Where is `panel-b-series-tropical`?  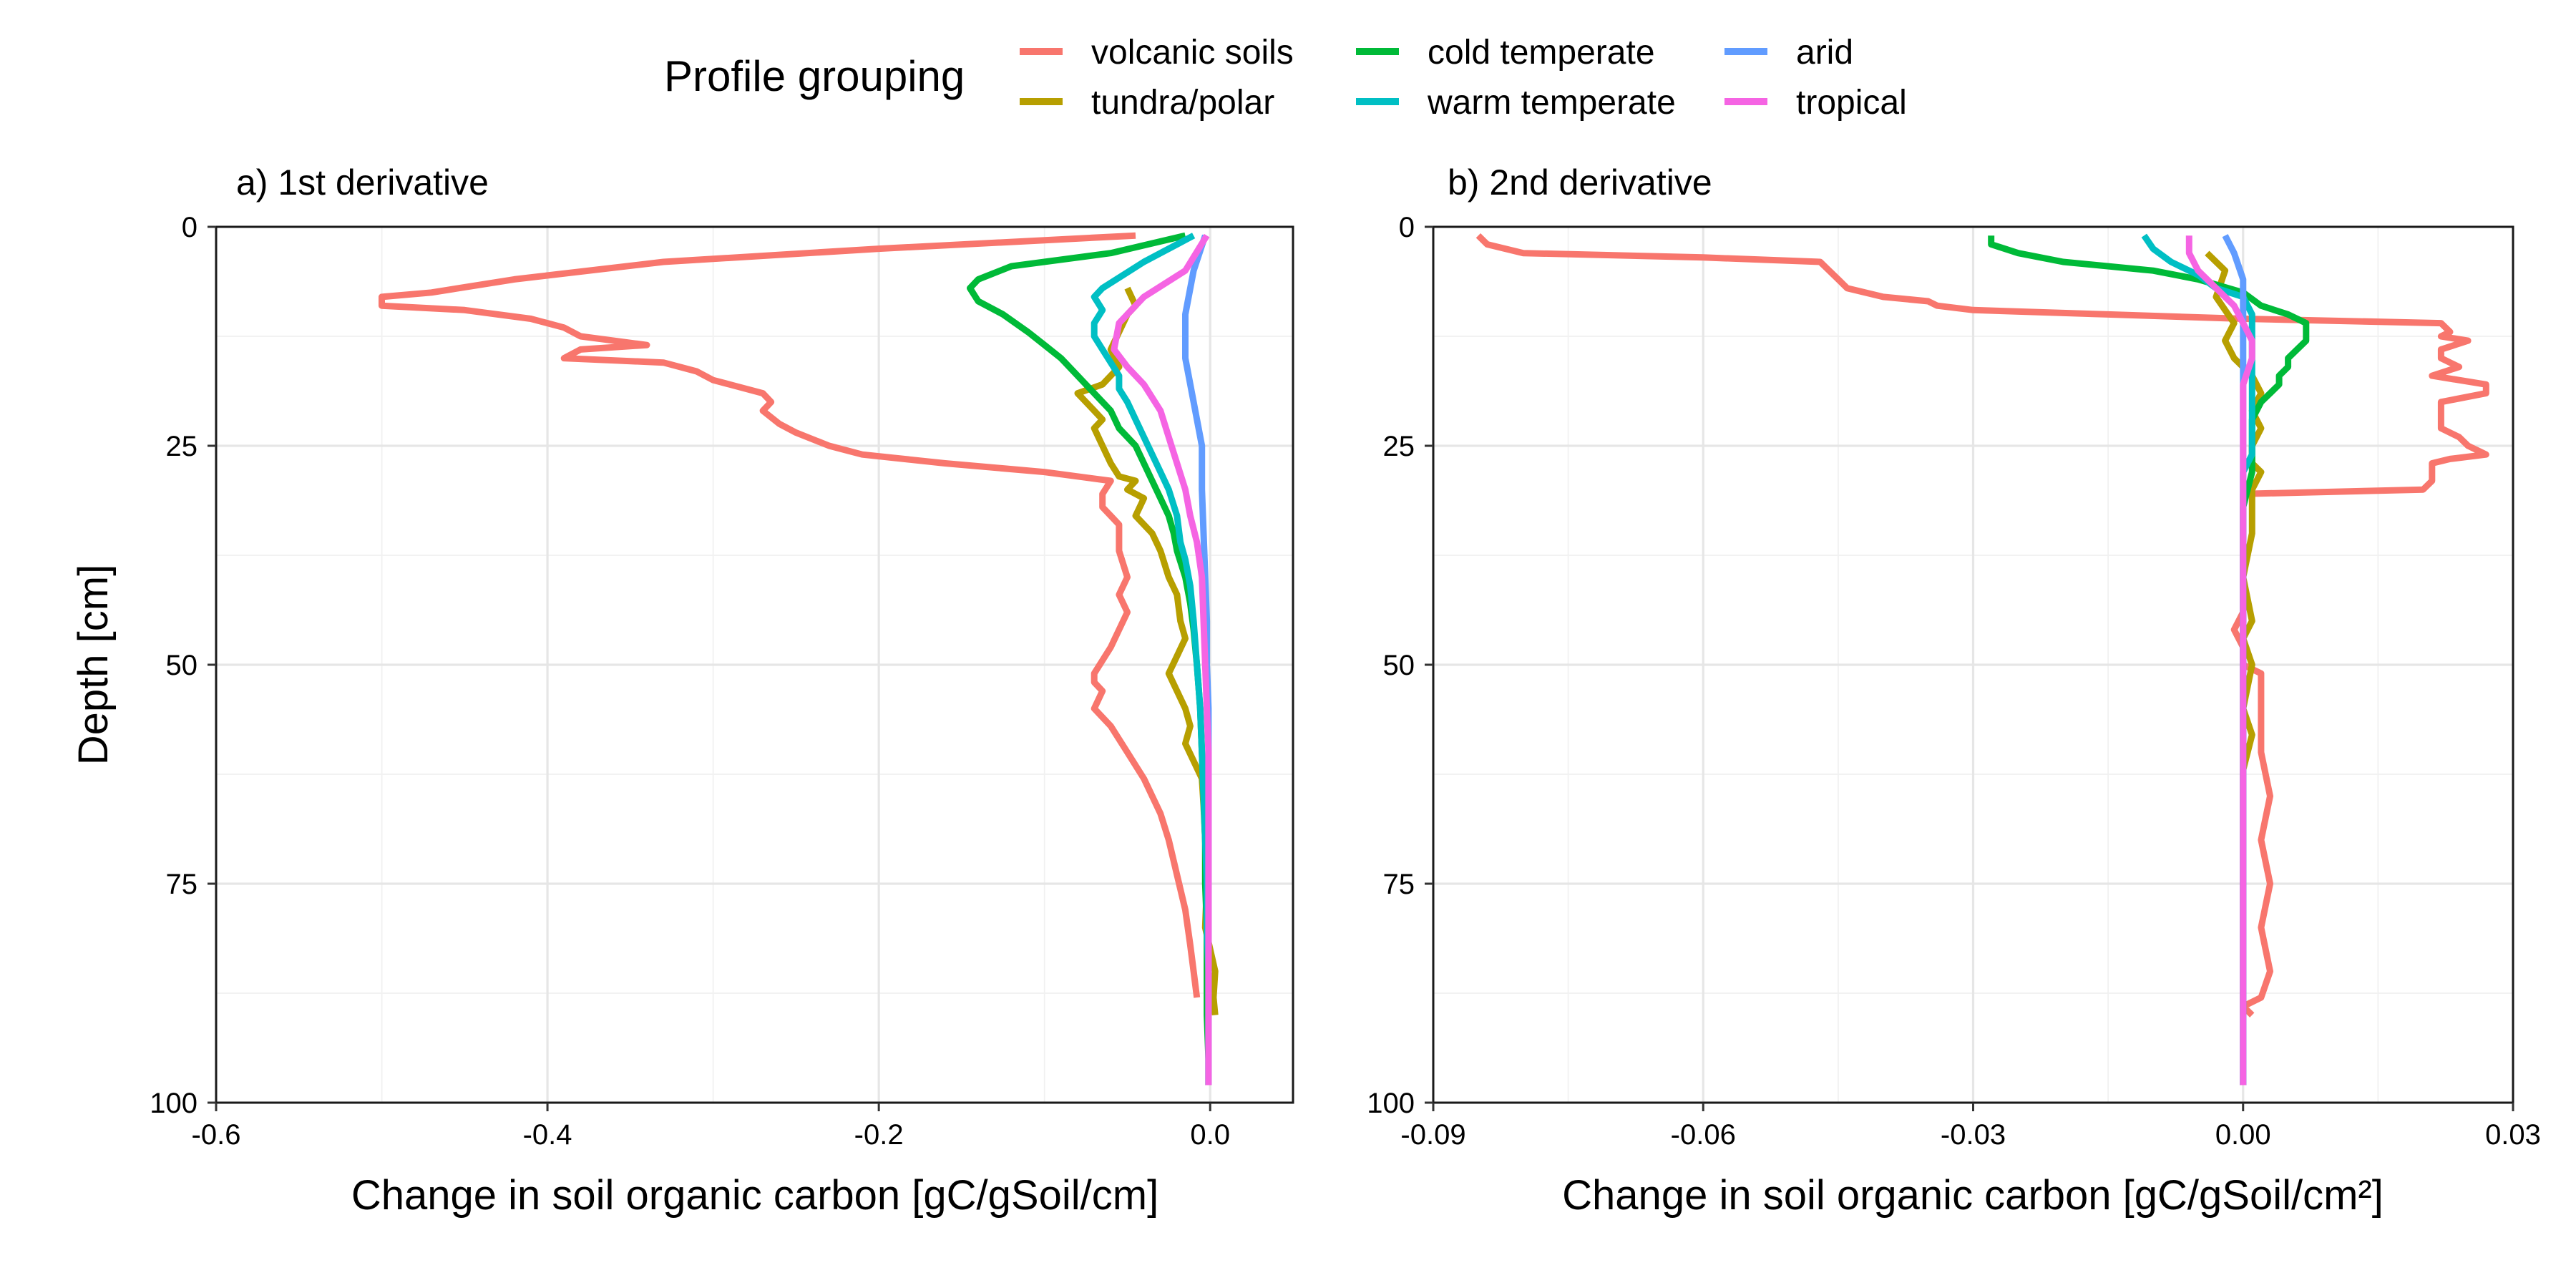 panel-b-series-tropical is located at coordinates (2220, 660).